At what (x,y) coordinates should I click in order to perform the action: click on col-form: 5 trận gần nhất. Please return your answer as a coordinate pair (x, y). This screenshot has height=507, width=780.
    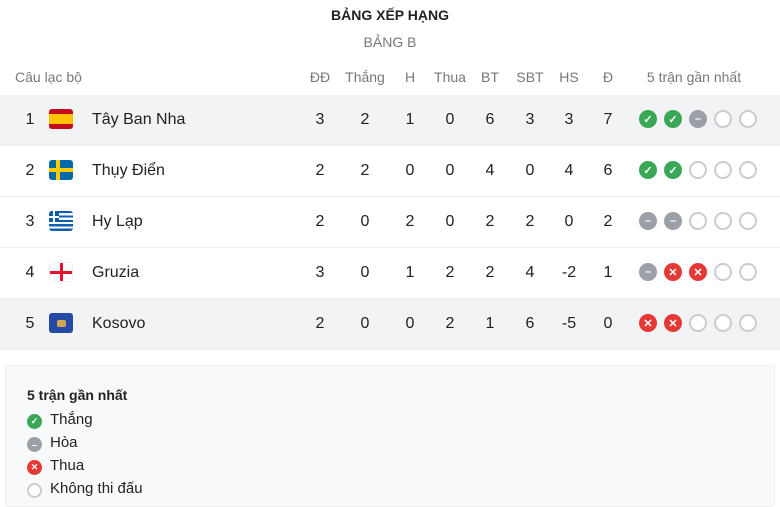
    Looking at the image, I should click on (694, 77).